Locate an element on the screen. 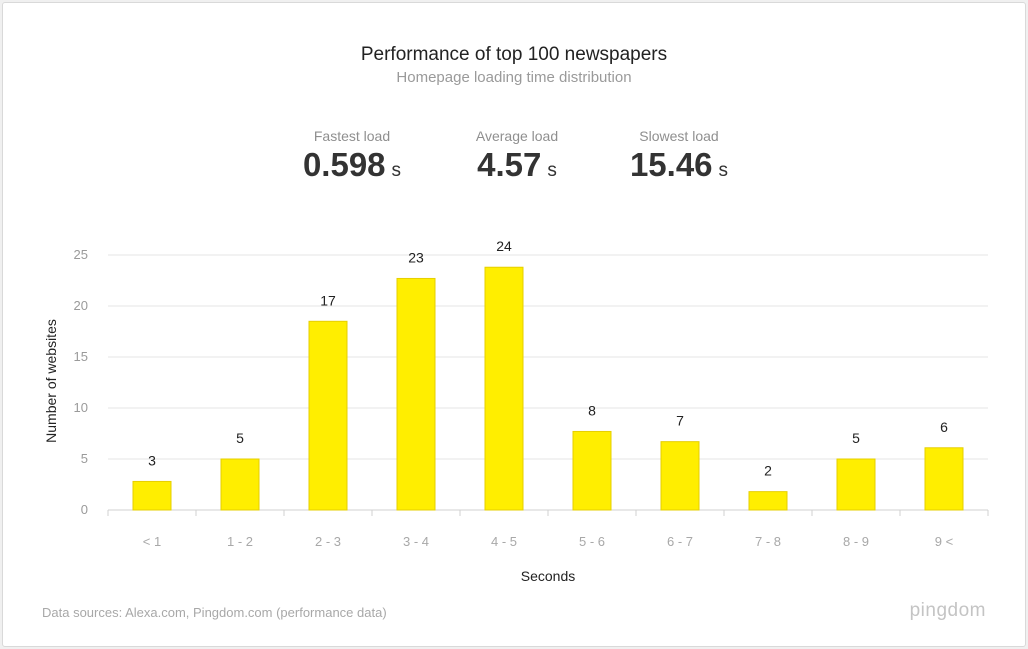 The image size is (1028, 649). x-tick-label: 4 - 5 is located at coordinates (504, 541).